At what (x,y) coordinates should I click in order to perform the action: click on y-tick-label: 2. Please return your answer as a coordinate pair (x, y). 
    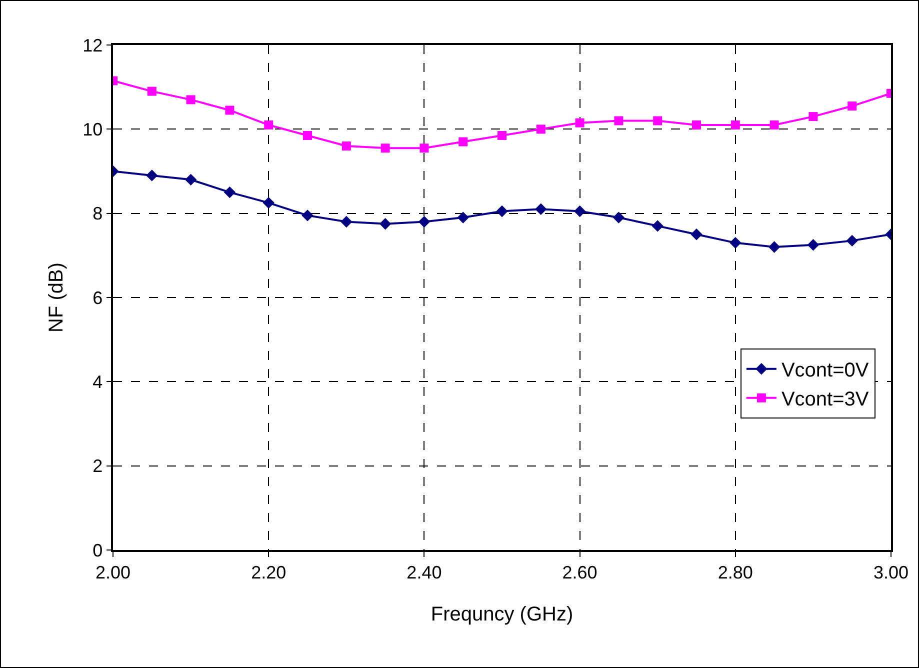
    Looking at the image, I should click on (97, 466).